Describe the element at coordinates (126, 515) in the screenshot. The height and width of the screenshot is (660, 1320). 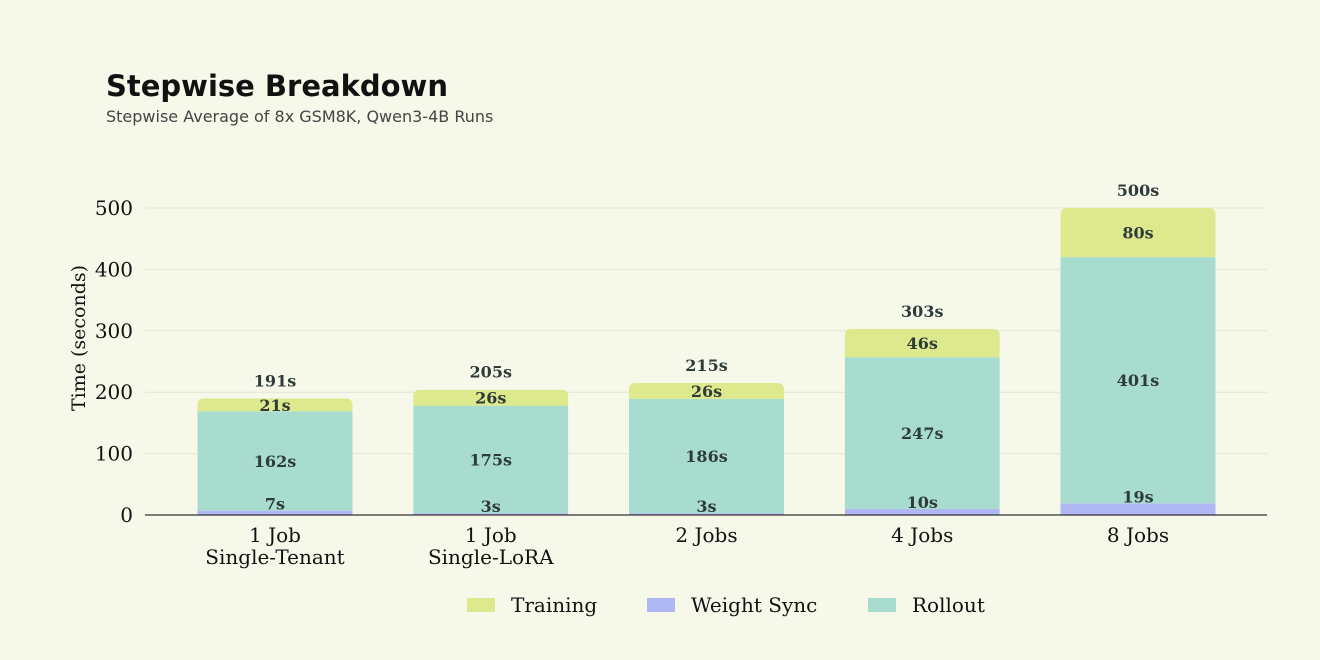
I see `y-tick-label: 0` at that location.